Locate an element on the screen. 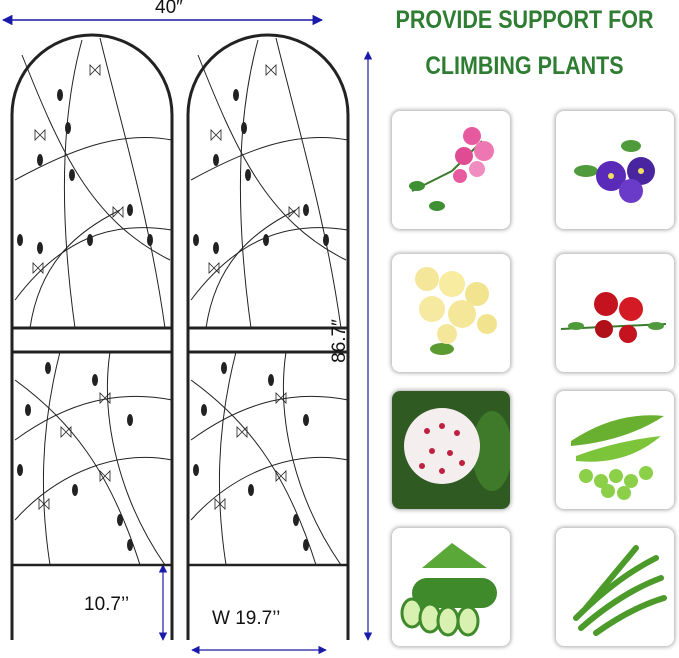 Image resolution: width=679 pixels, height=658 pixels. total-width-label: 40″ is located at coordinates (169, 9).